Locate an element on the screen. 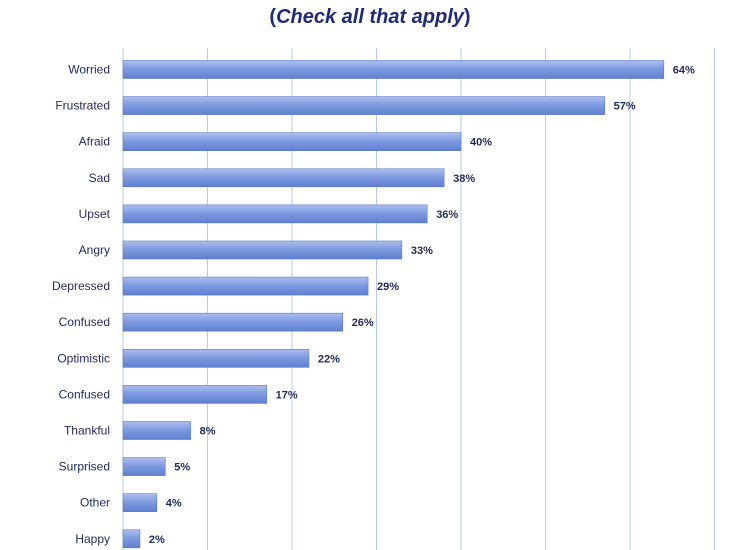 This screenshot has width=740, height=550. value-label: 22% is located at coordinates (329, 359).